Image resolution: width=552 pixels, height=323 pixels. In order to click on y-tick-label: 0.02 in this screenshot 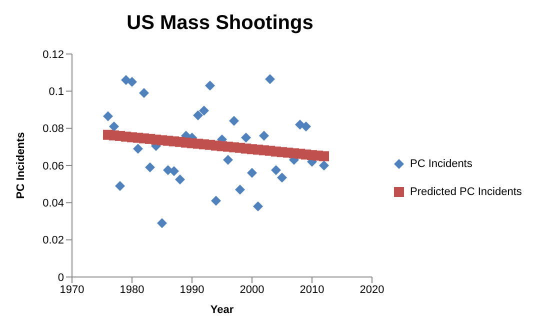, I will do `click(53, 240)`.